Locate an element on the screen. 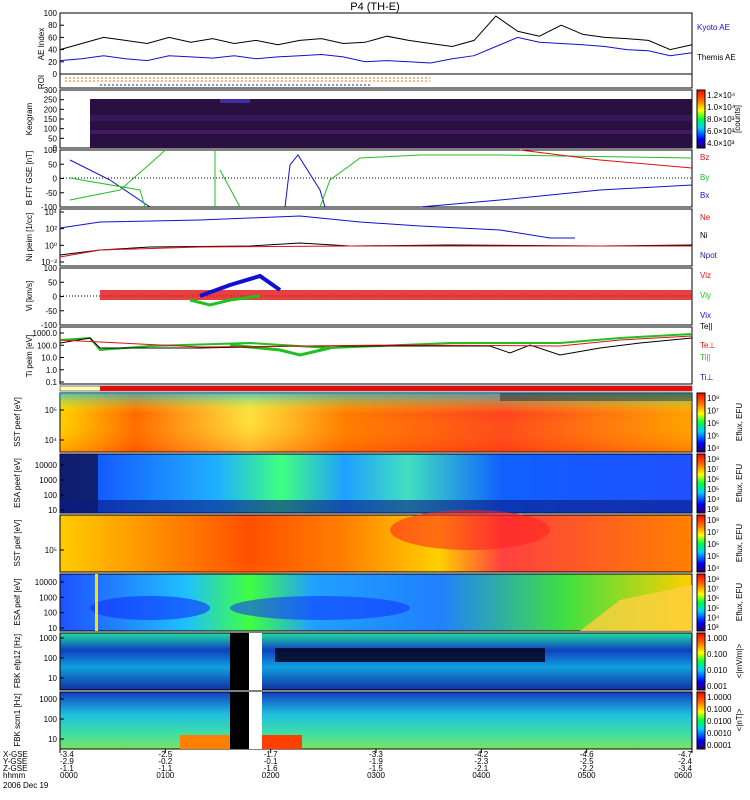 This screenshot has height=800, width=750. bfit-panel: 100 50 0 -50 -100 B FIT GSE [nT] Bz By Bx is located at coordinates (367, 179).